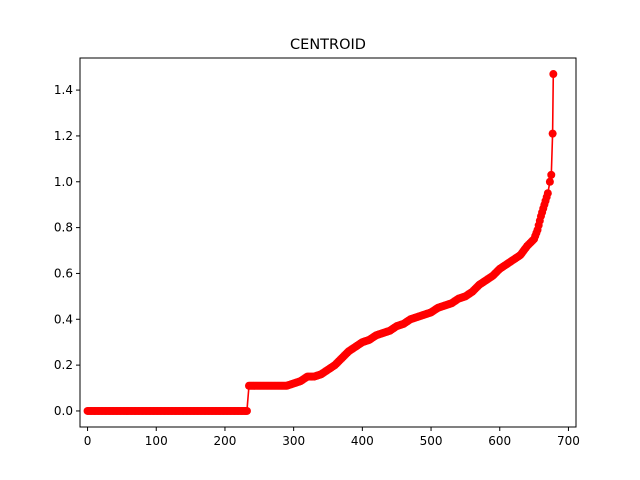  What do you see at coordinates (499, 441) in the screenshot?
I see `x-tick-label: 600` at bounding box center [499, 441].